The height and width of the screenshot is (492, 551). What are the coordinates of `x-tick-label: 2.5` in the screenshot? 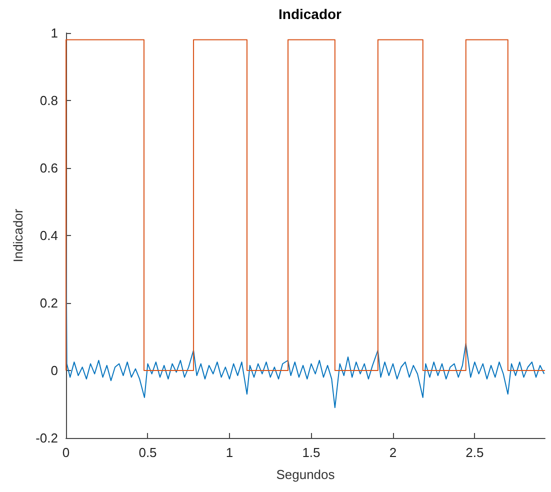 It's located at (475, 452).